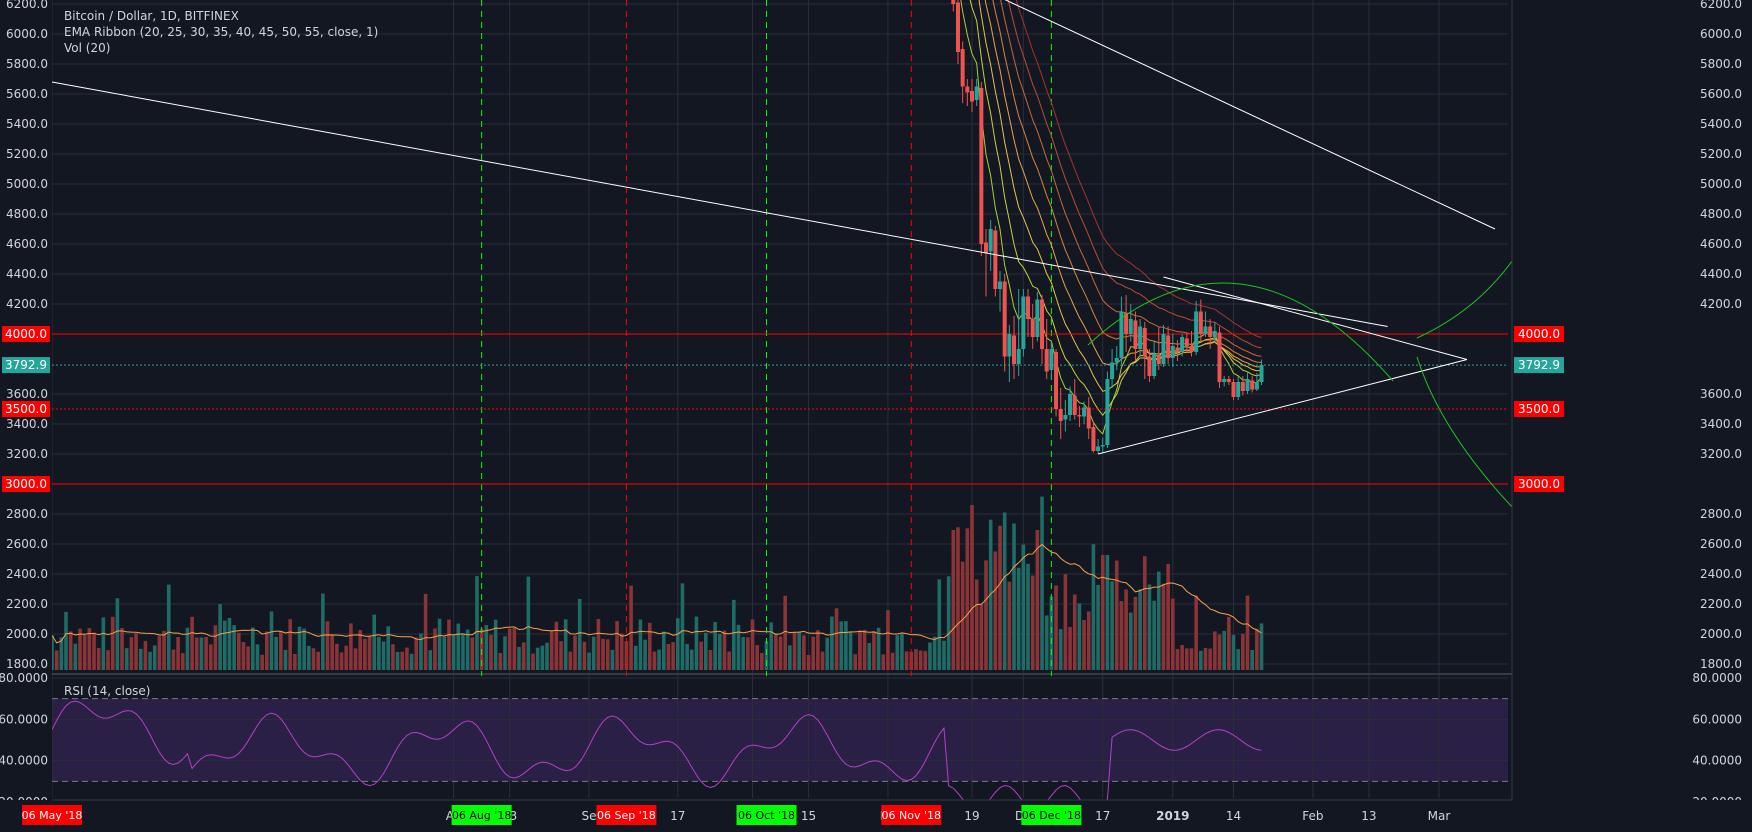 The height and width of the screenshot is (832, 1752). I want to click on left-price-tick-label: 5400.0, so click(27, 124).